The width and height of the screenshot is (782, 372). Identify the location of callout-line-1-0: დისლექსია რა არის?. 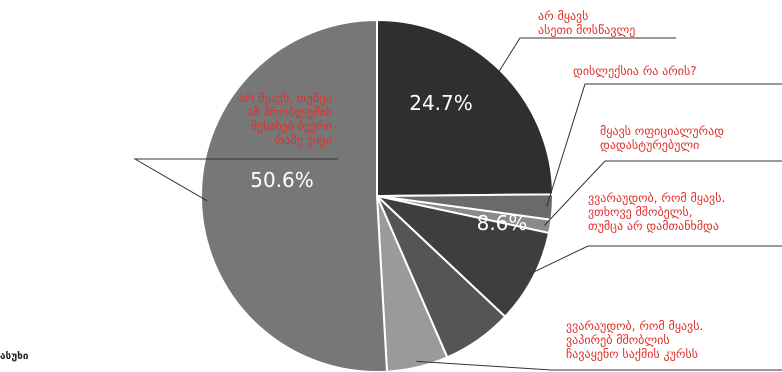
(635, 71).